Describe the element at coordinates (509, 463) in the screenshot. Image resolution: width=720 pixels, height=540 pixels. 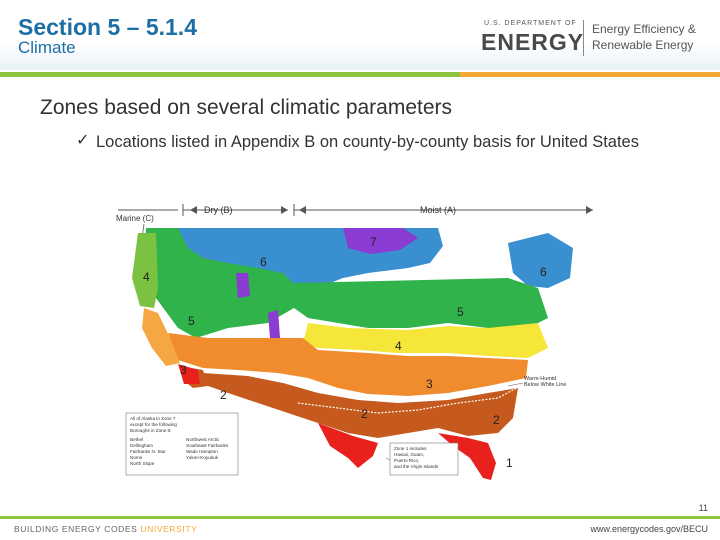
I see `zone-number-1: 1` at that location.